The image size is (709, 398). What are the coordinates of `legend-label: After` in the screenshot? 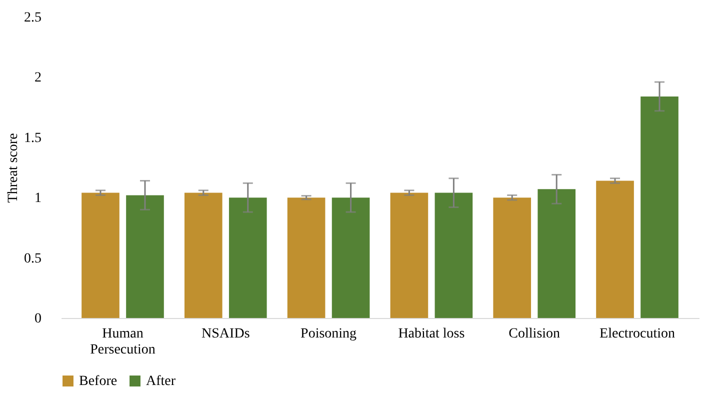 It's located at (161, 381).